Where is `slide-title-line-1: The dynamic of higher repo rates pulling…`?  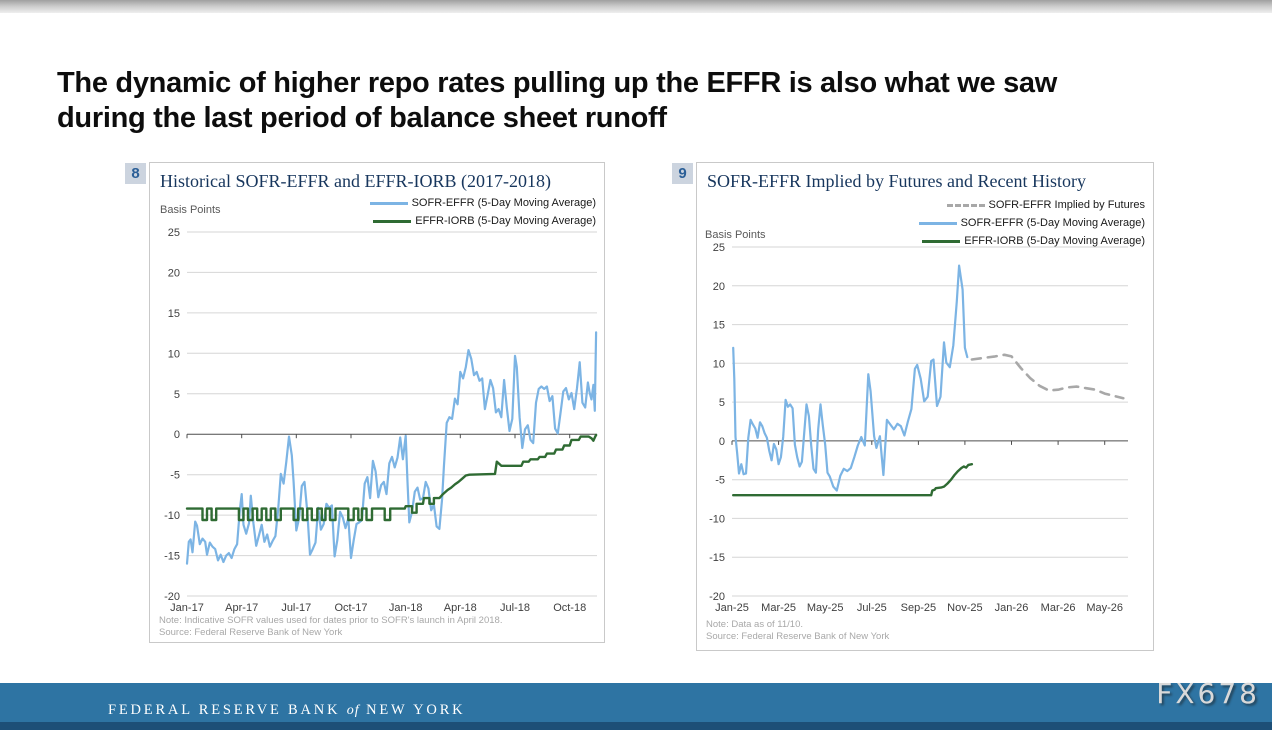
slide-title-line-1: The dynamic of higher repo rates pulling… is located at coordinates (557, 83).